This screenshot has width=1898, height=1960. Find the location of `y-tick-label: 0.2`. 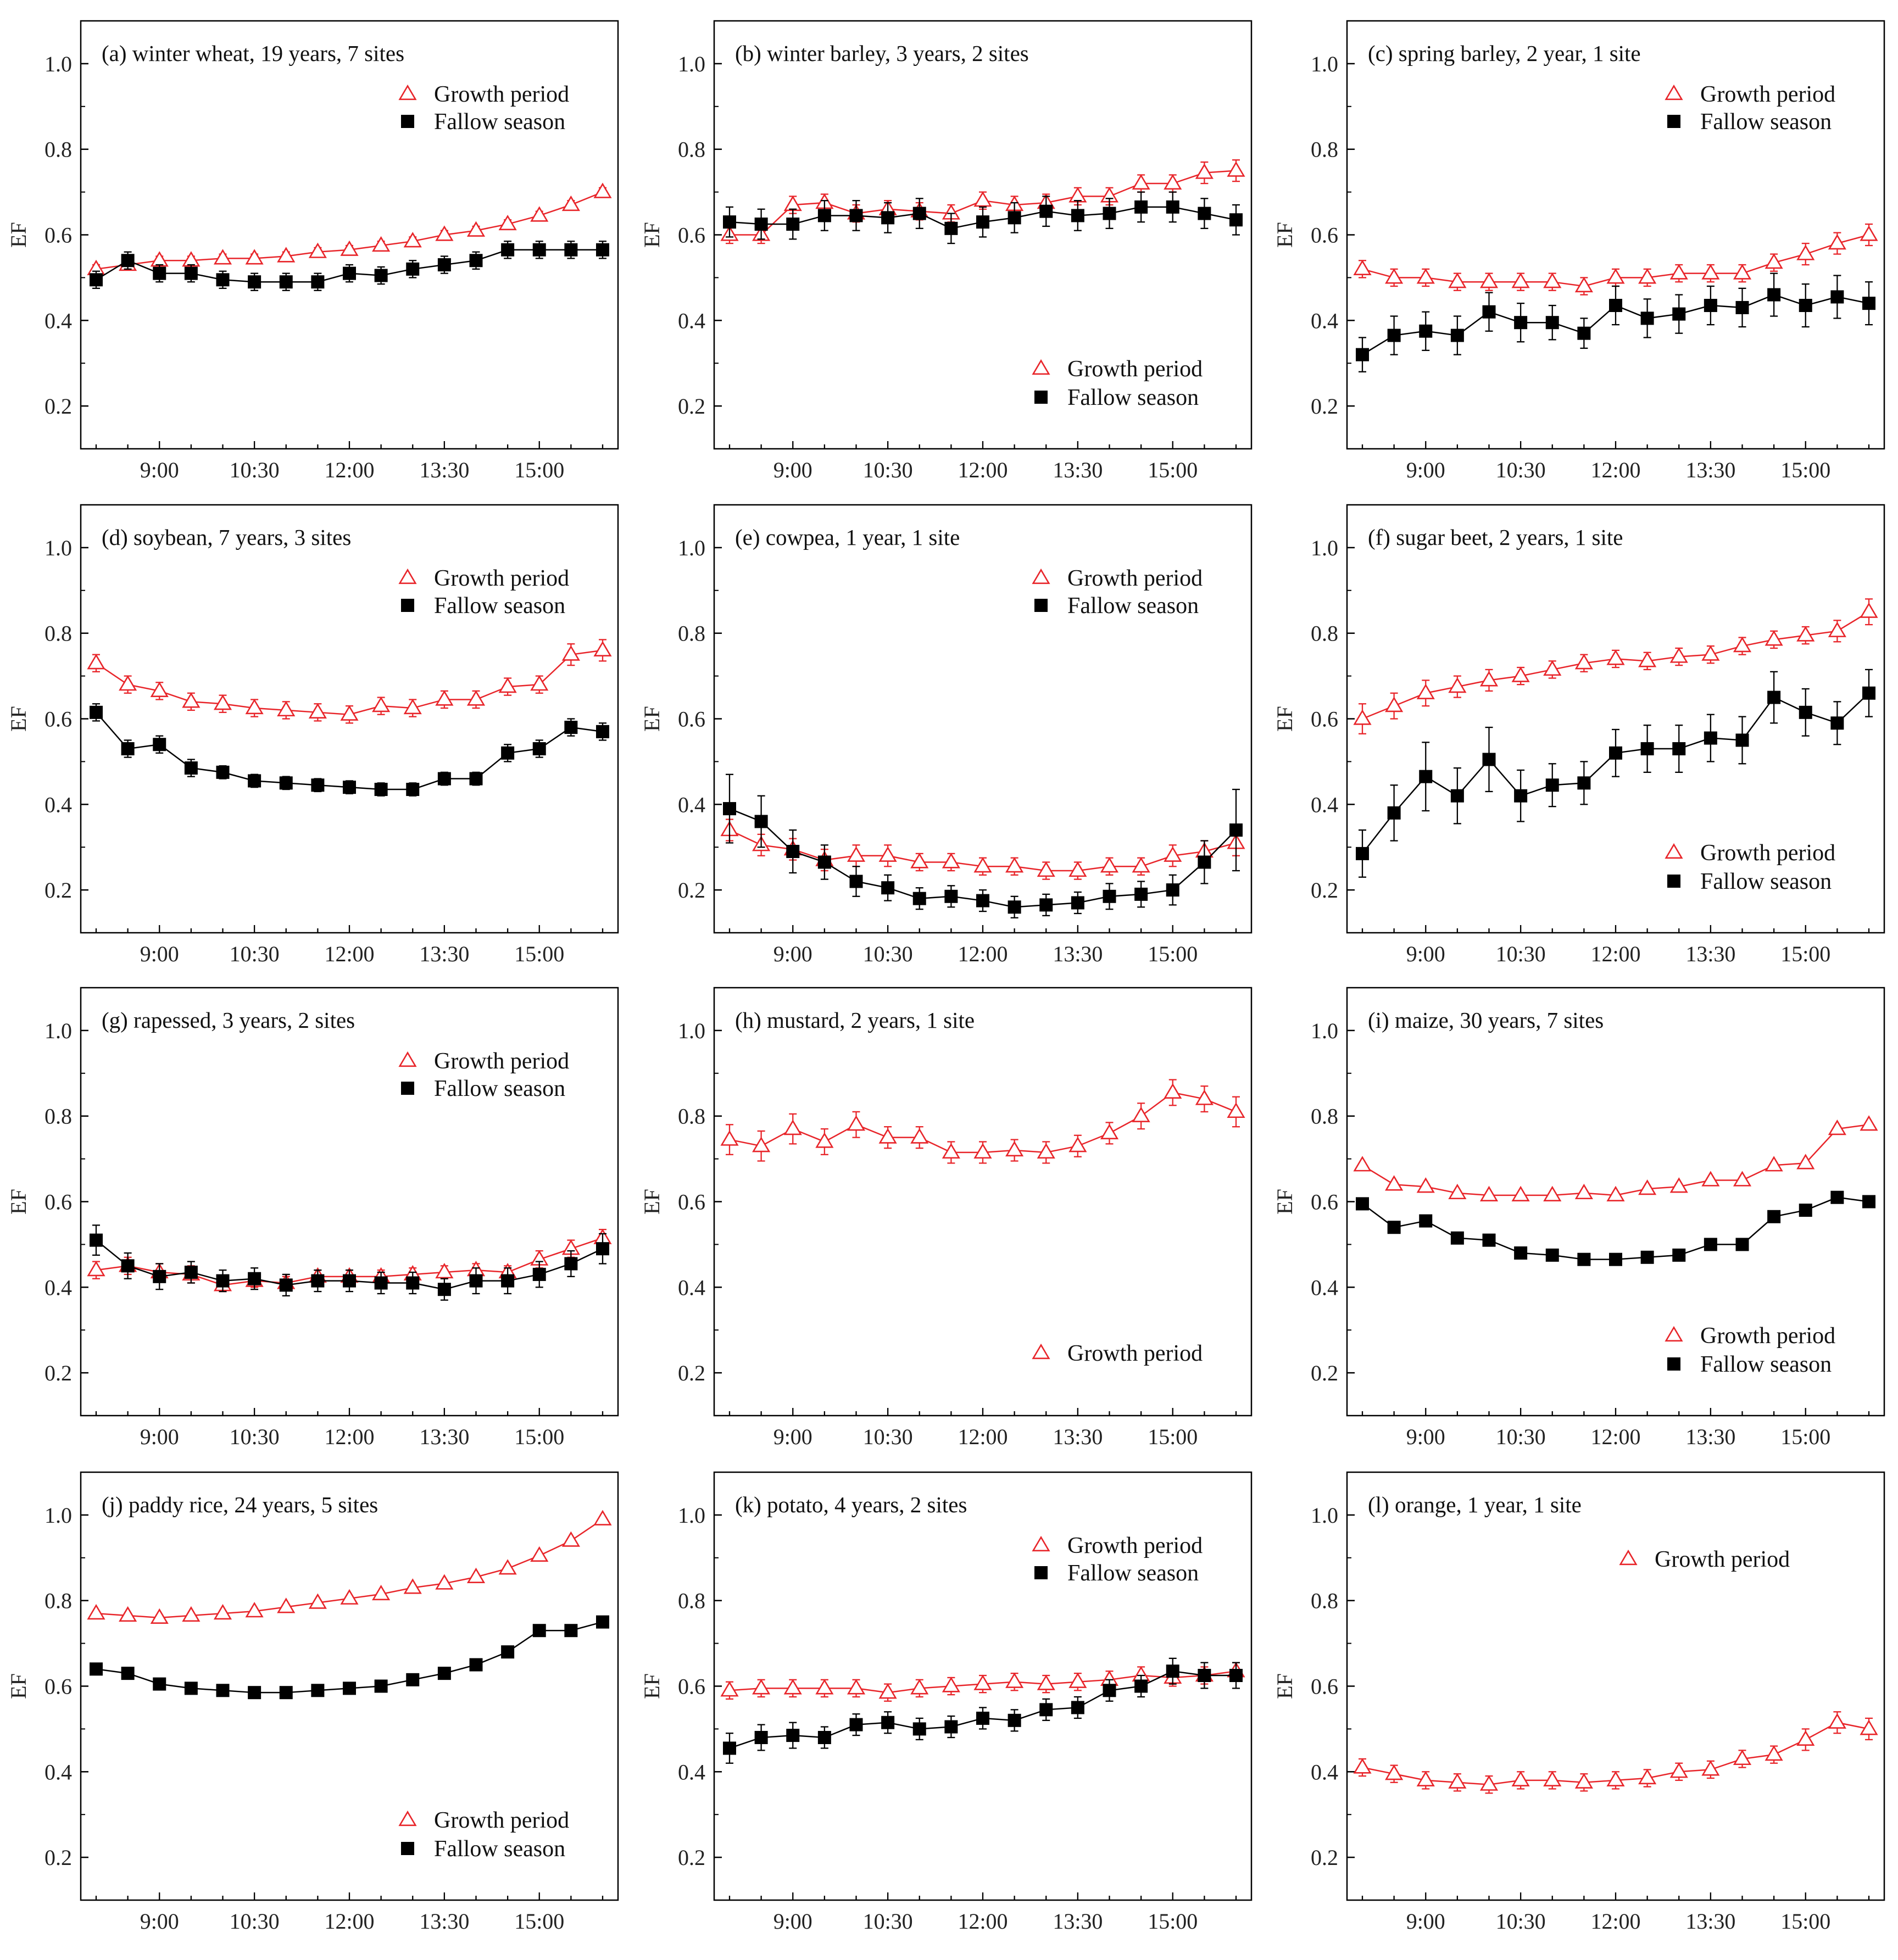

y-tick-label: 0.2 is located at coordinates (691, 1373).